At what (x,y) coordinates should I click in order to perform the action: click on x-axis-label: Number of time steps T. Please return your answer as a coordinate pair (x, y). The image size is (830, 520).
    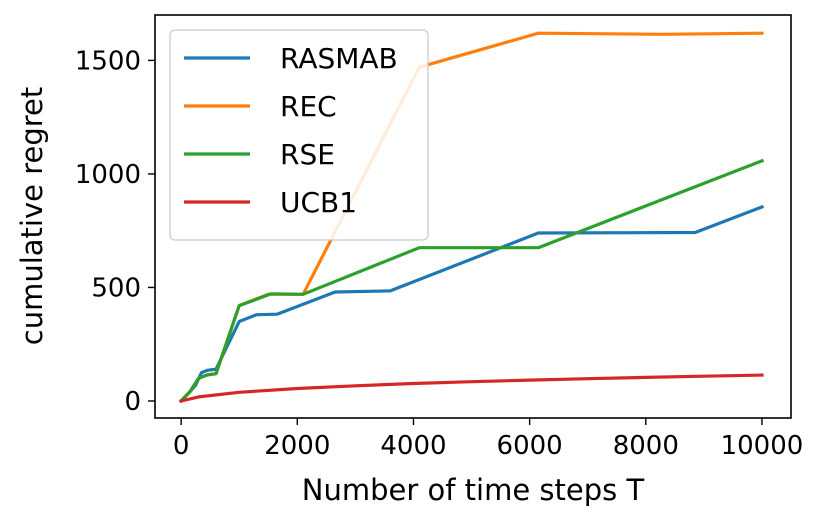
    Looking at the image, I should click on (473, 490).